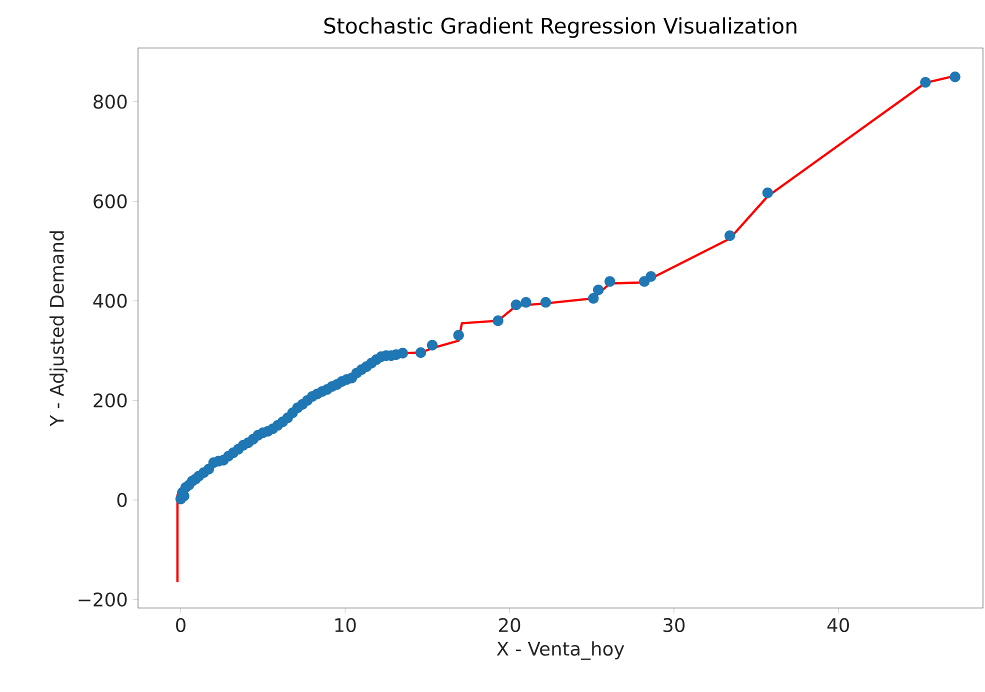 This screenshot has width=985, height=692. I want to click on y-tick-label: 200, so click(110, 400).